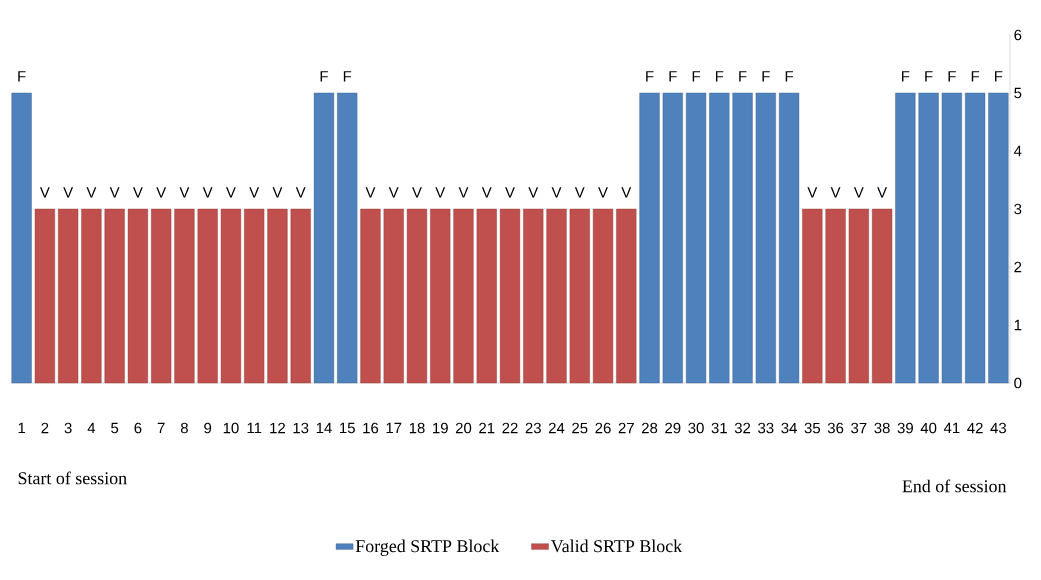  What do you see at coordinates (975, 428) in the screenshot?
I see `x-tick-label: 42` at bounding box center [975, 428].